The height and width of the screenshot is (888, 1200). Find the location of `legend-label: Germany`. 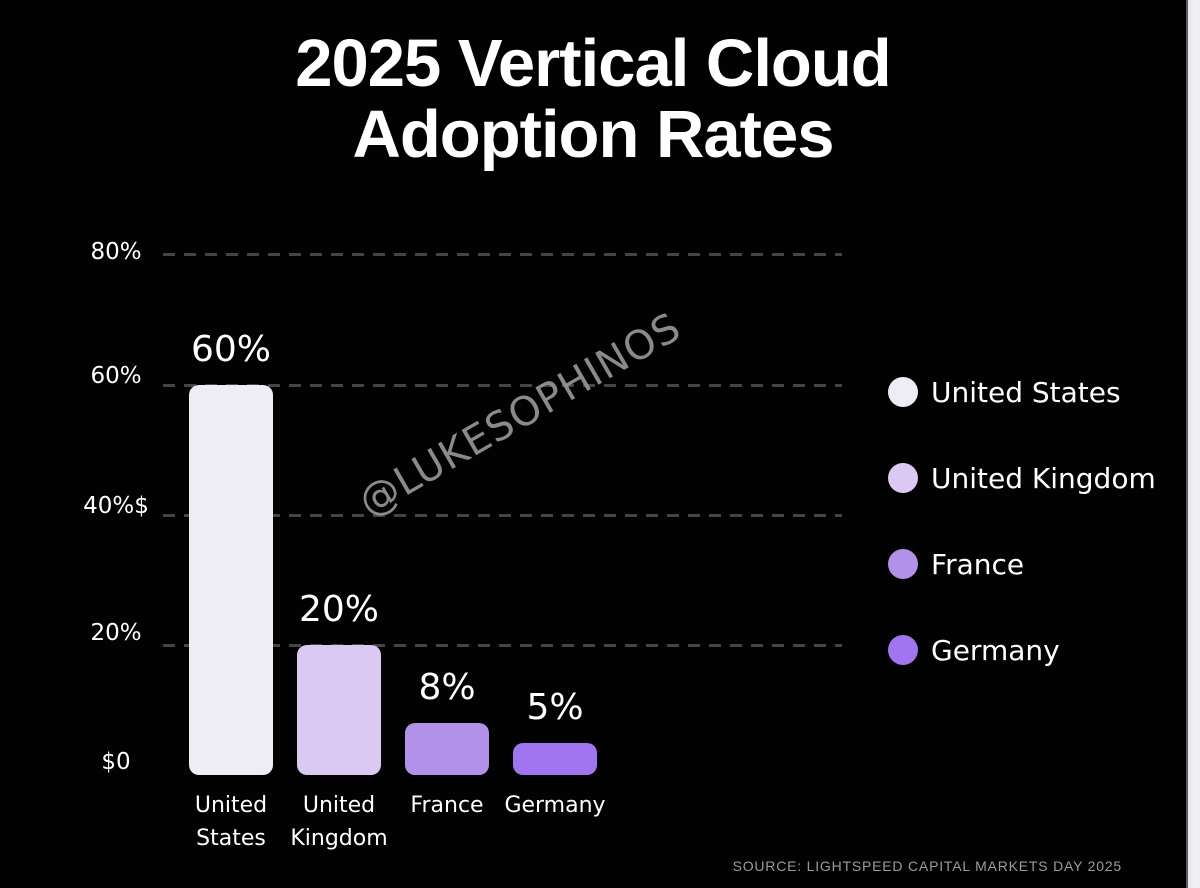

legend-label: Germany is located at coordinates (995, 650).